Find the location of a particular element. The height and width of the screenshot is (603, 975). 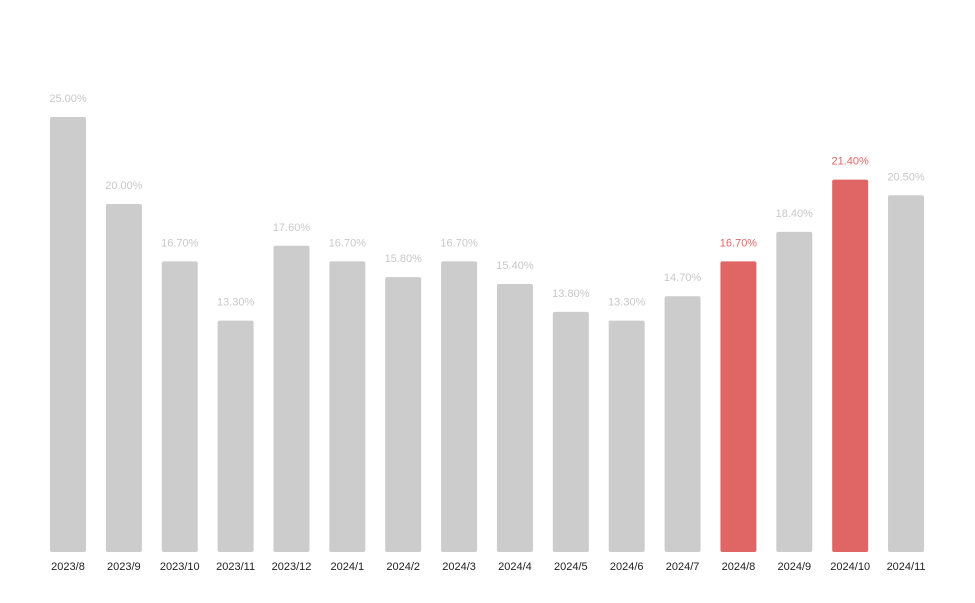

value-label-2023-8: 25.00% is located at coordinates (68, 99).